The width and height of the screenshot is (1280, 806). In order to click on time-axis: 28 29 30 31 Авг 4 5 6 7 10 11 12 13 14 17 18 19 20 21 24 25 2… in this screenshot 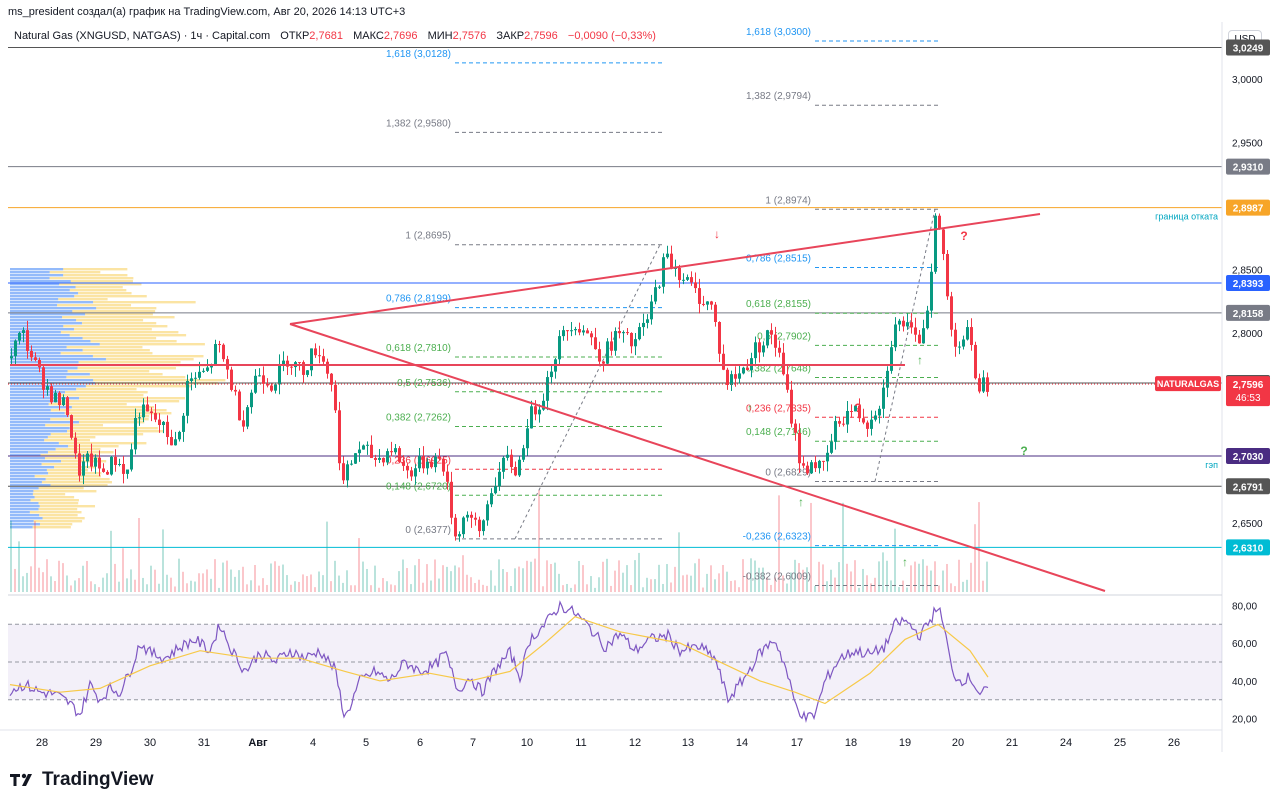, I will do `click(611, 739)`.